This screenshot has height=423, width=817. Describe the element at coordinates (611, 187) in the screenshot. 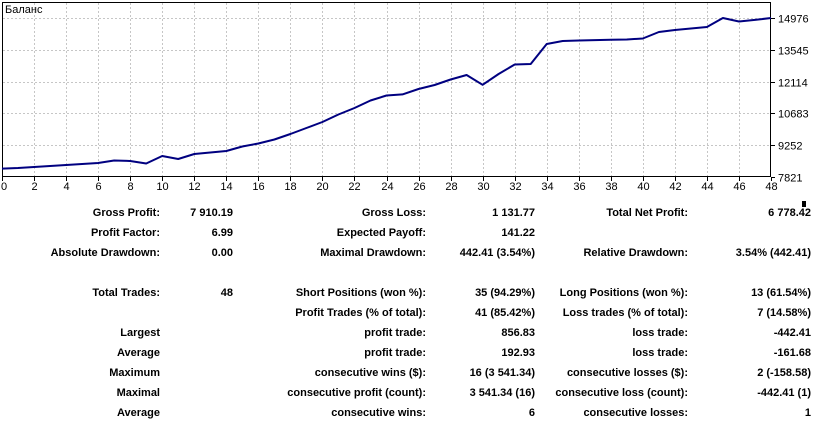

I see `x-tick-label: 38` at that location.